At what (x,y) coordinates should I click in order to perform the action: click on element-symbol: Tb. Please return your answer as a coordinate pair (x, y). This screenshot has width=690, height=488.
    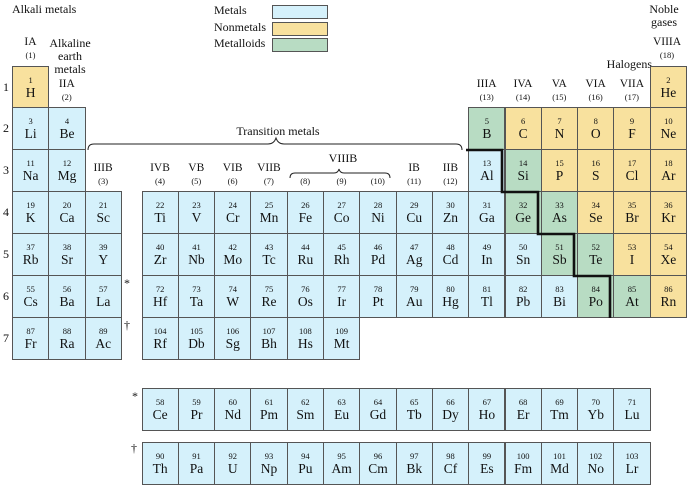
    Looking at the image, I should click on (414, 414).